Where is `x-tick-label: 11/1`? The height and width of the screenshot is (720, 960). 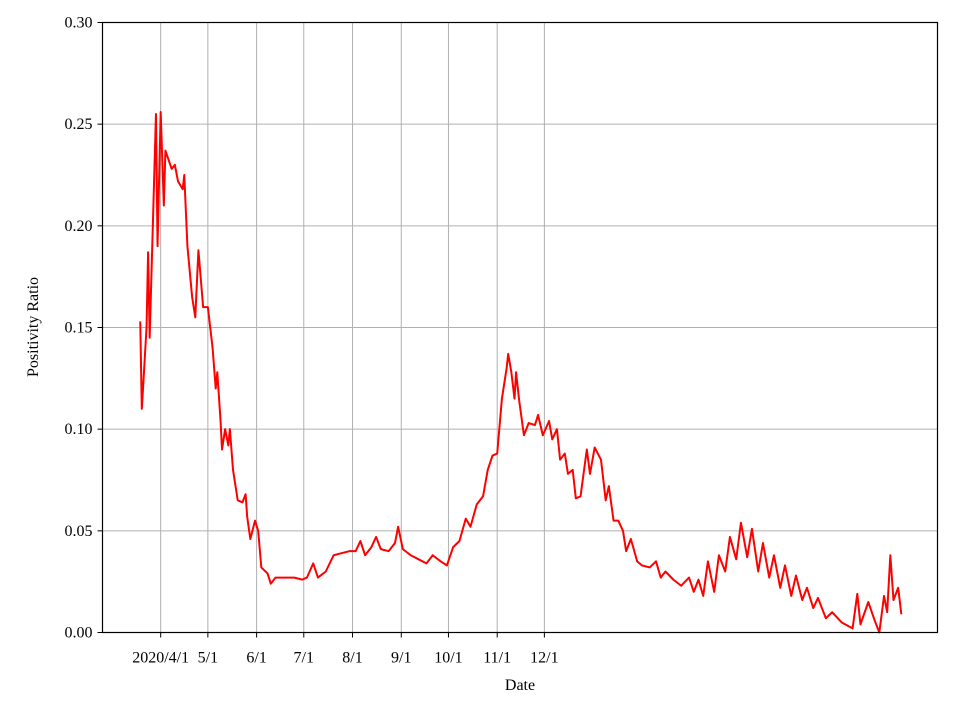 x-tick-label: 11/1 is located at coordinates (497, 658).